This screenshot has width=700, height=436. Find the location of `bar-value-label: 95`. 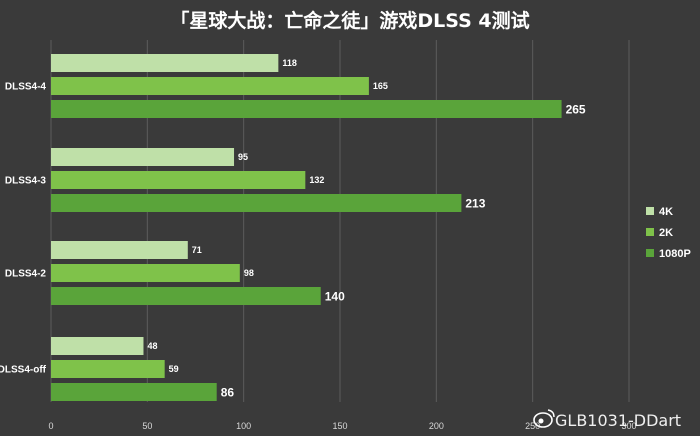

bar-value-label: 95 is located at coordinates (243, 157).